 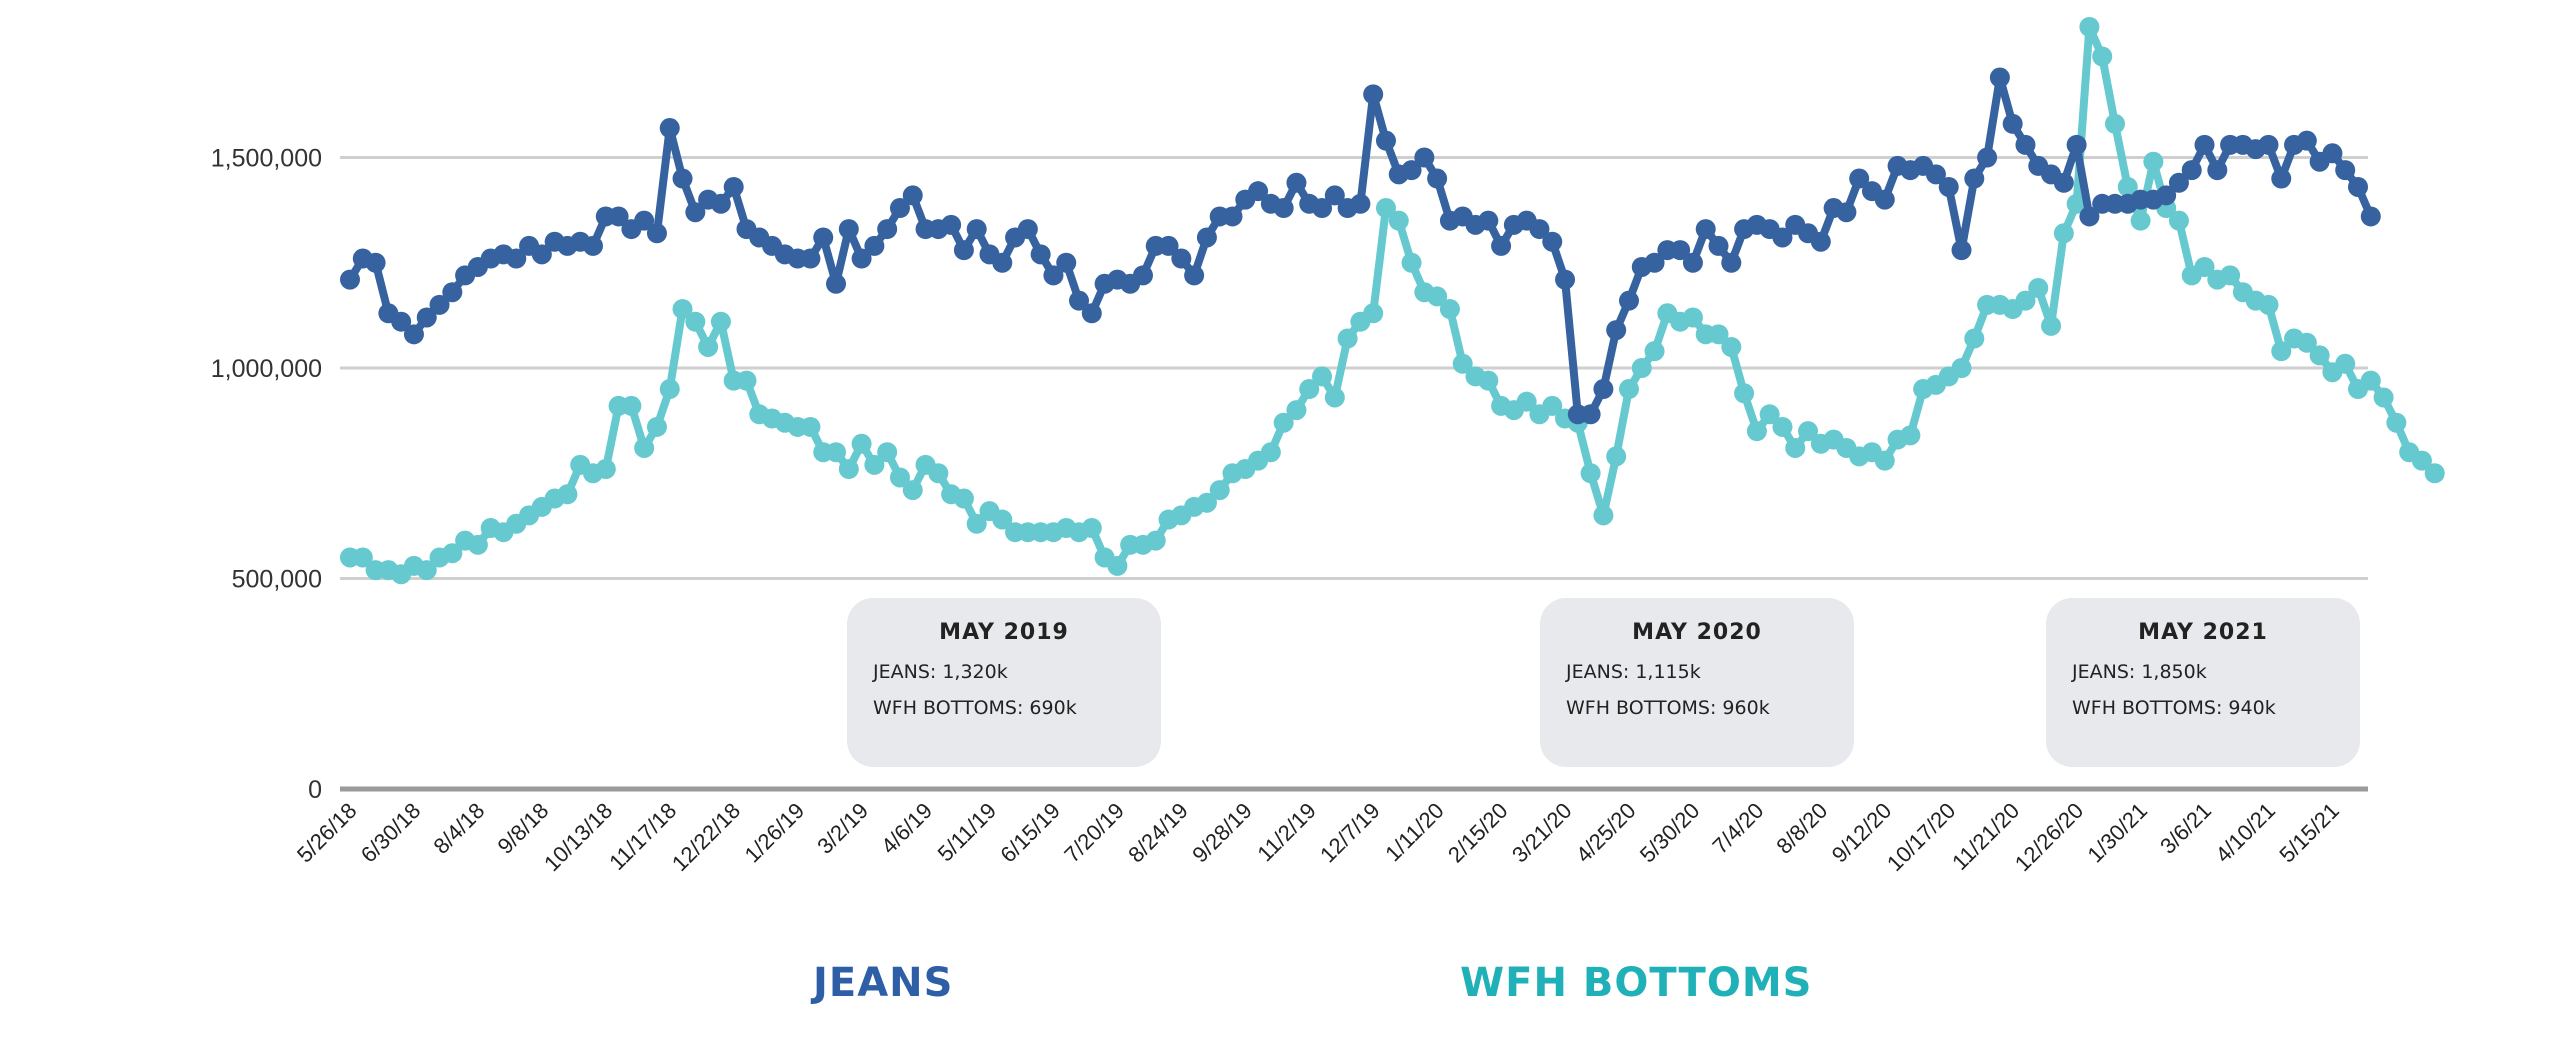 I want to click on y-tick-label: 1,000,000, so click(x=266, y=369).